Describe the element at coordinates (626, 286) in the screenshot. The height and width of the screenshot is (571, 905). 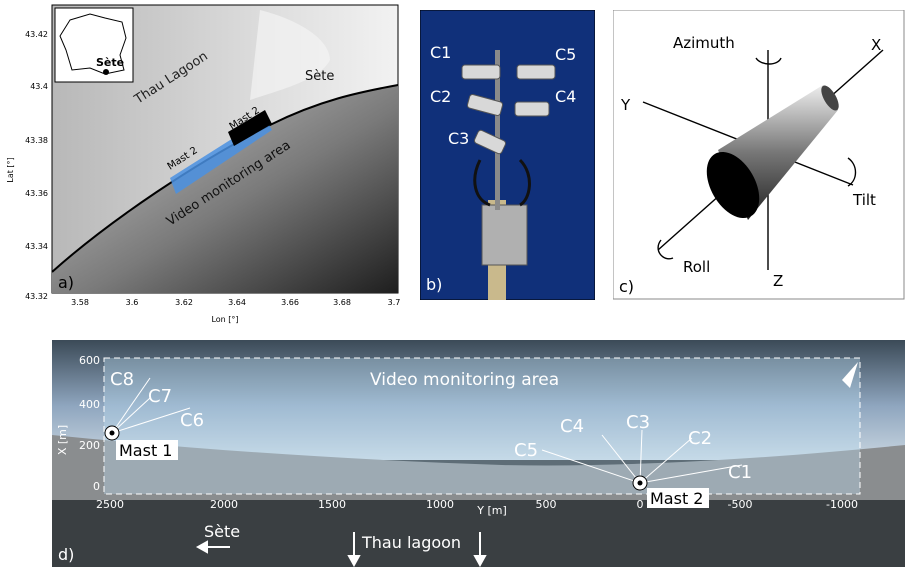
I see `panel-c-label: c)` at that location.